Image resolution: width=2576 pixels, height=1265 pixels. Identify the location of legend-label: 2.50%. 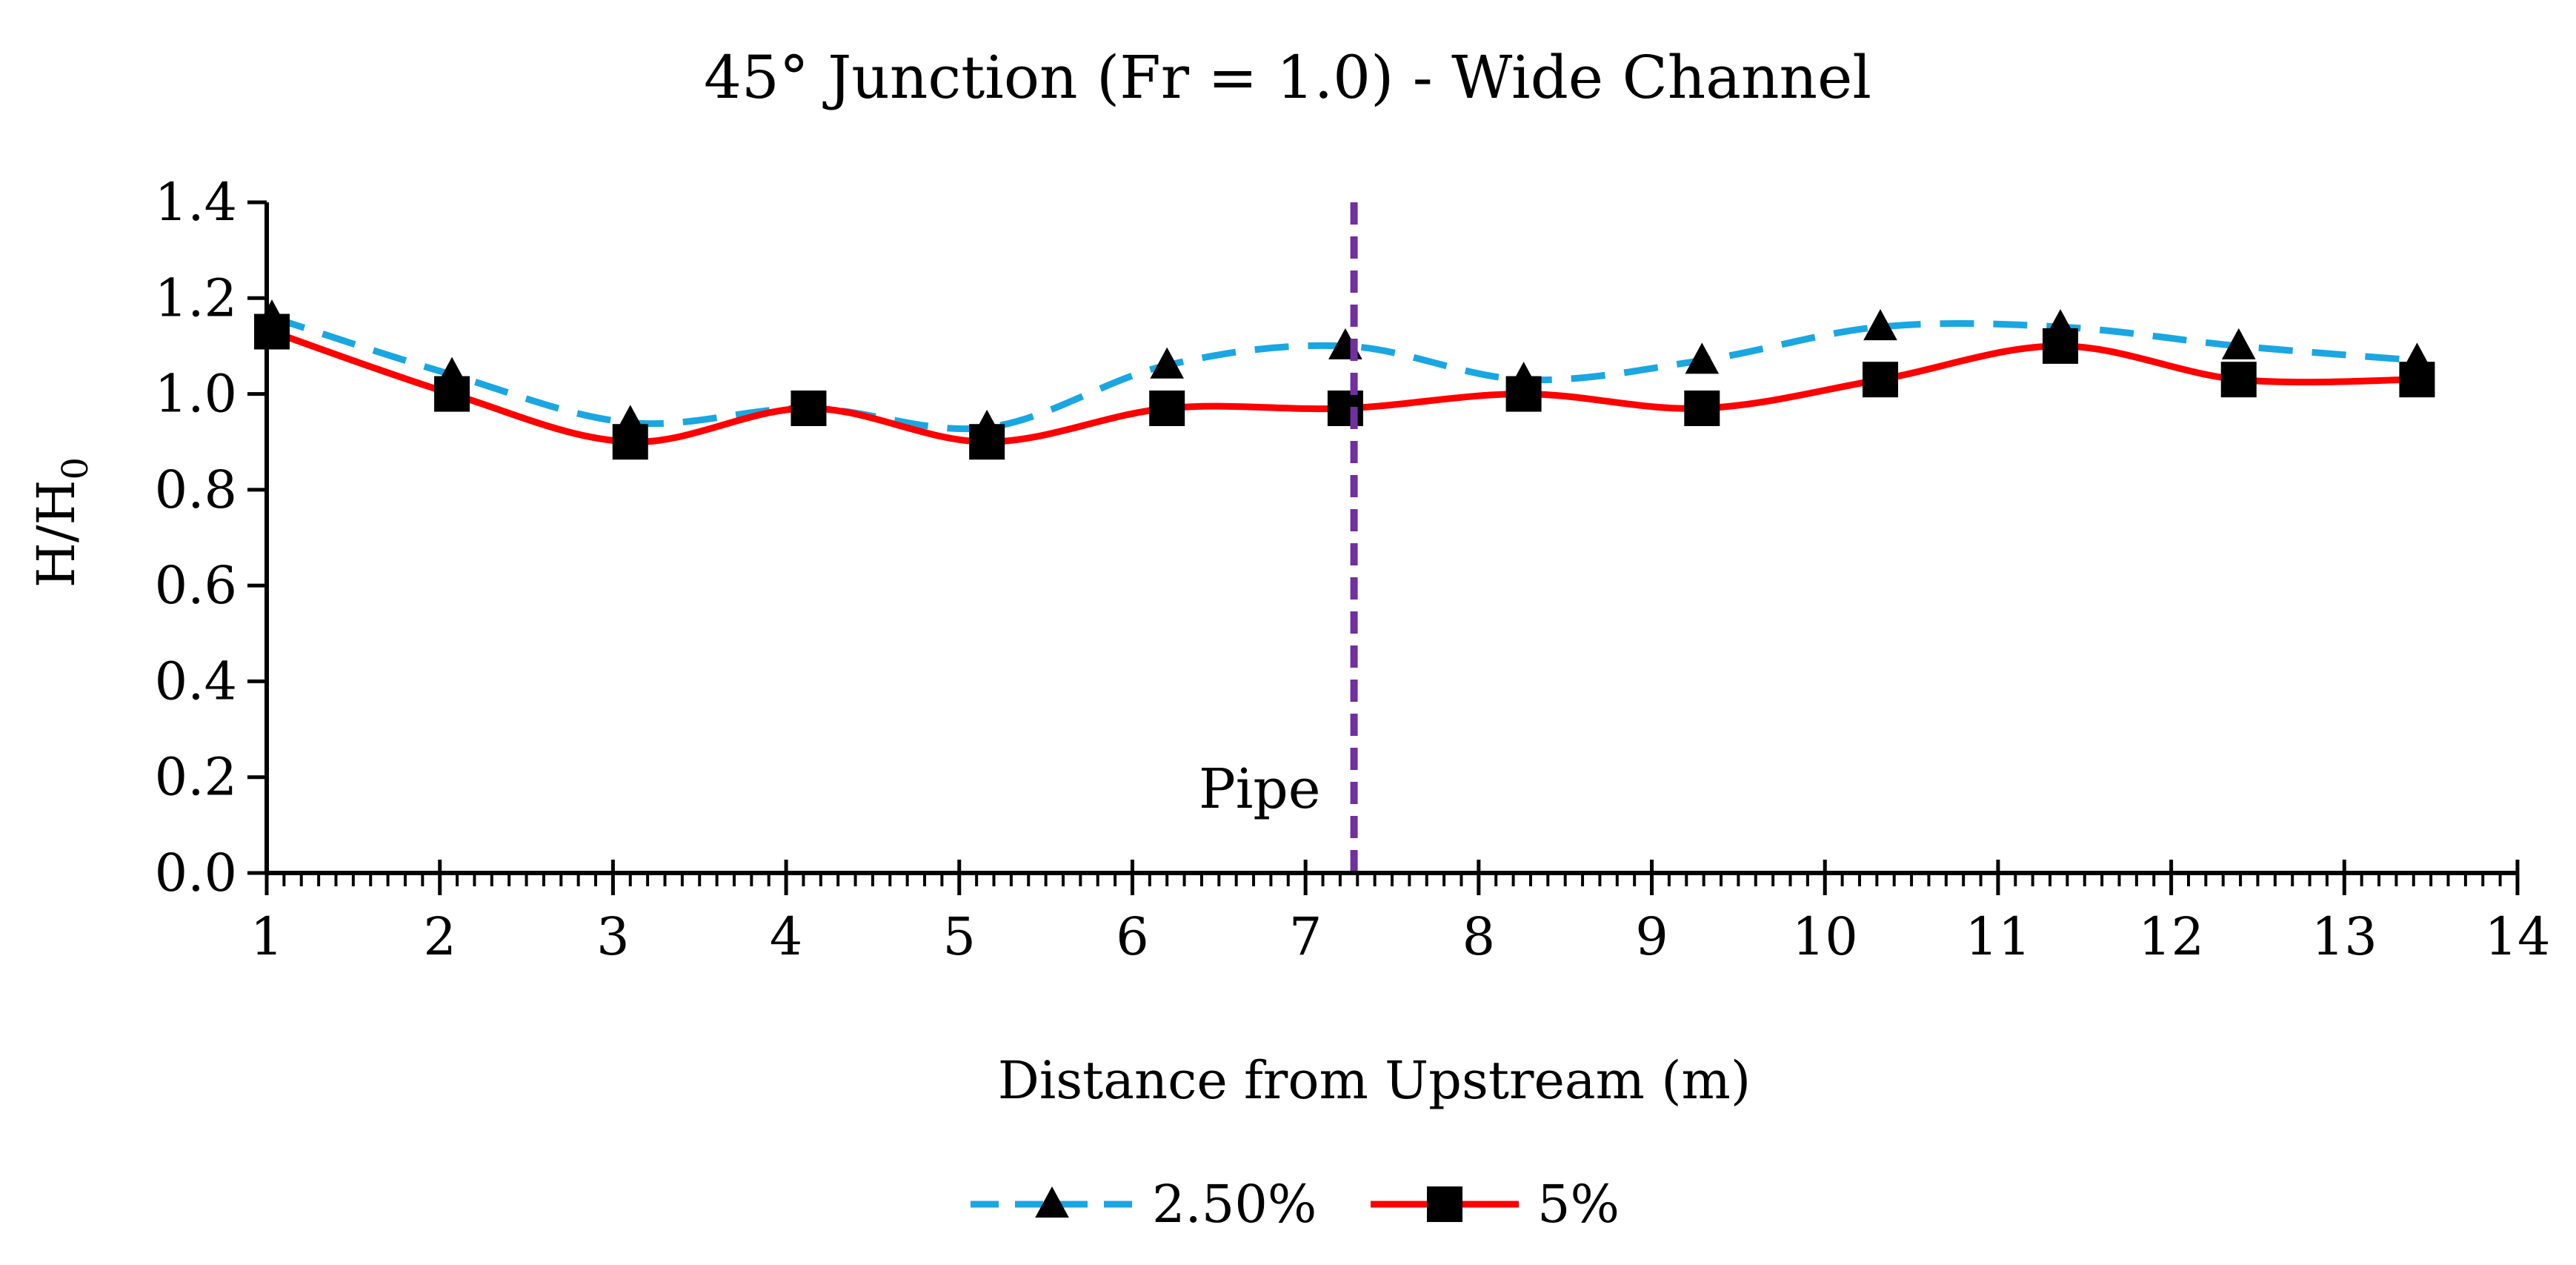
(1234, 1204).